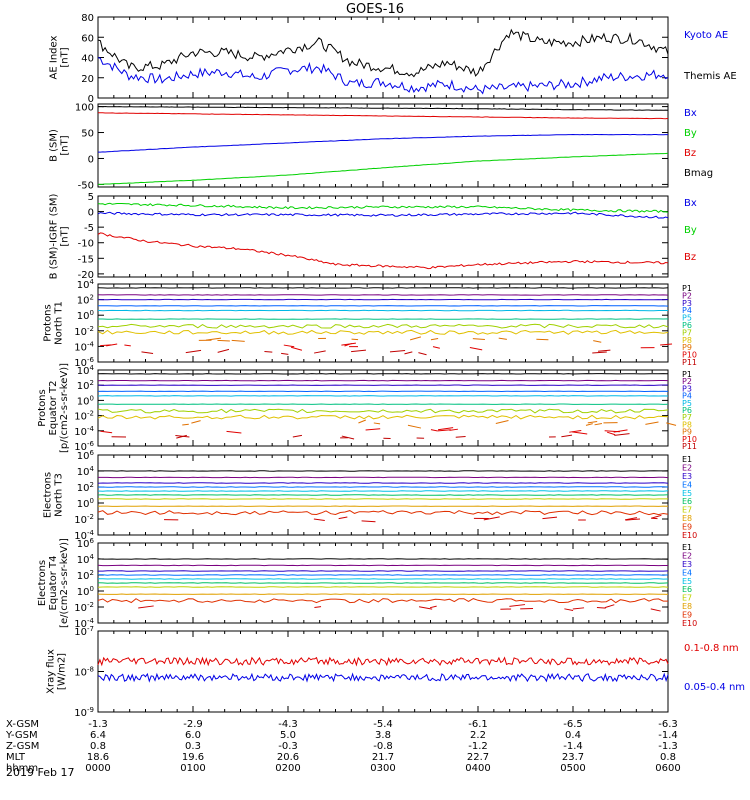  Describe the element at coordinates (84, 712) in the screenshot. I see `y-tick-label: 10⁻⁹` at that location.